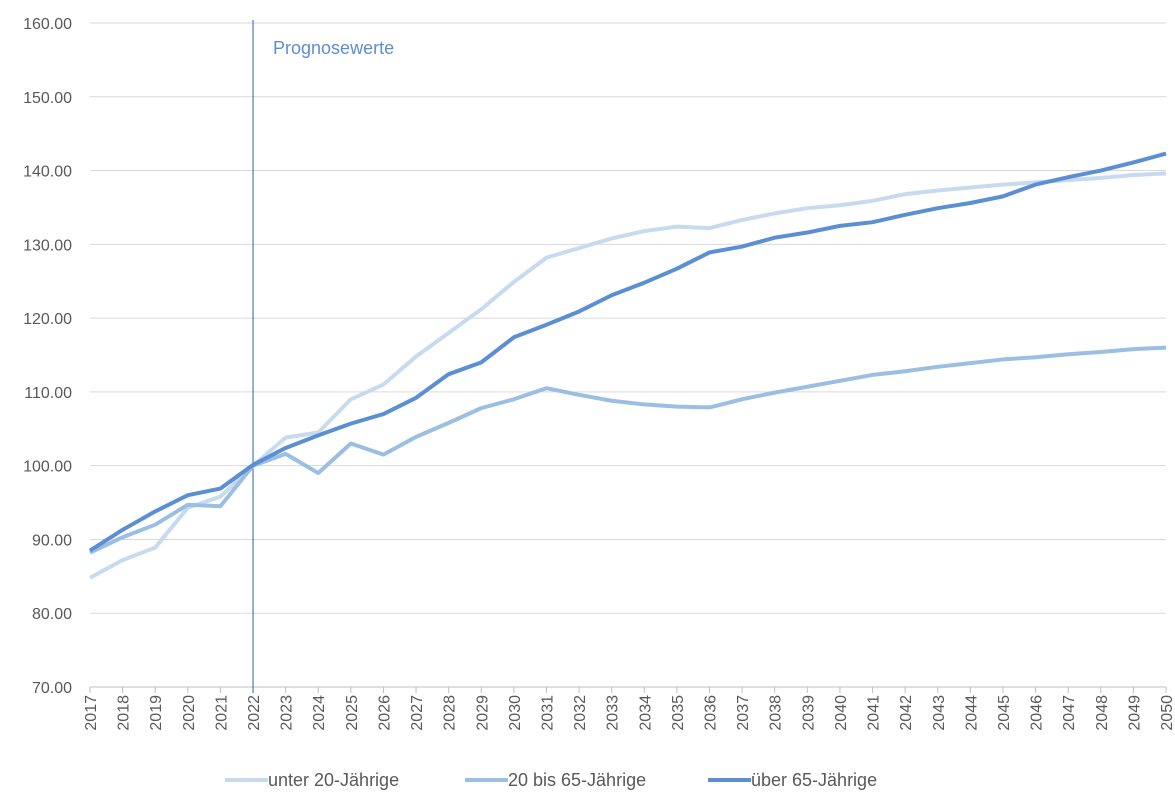  Describe the element at coordinates (47, 98) in the screenshot. I see `y-tick-label: 150.00` at that location.